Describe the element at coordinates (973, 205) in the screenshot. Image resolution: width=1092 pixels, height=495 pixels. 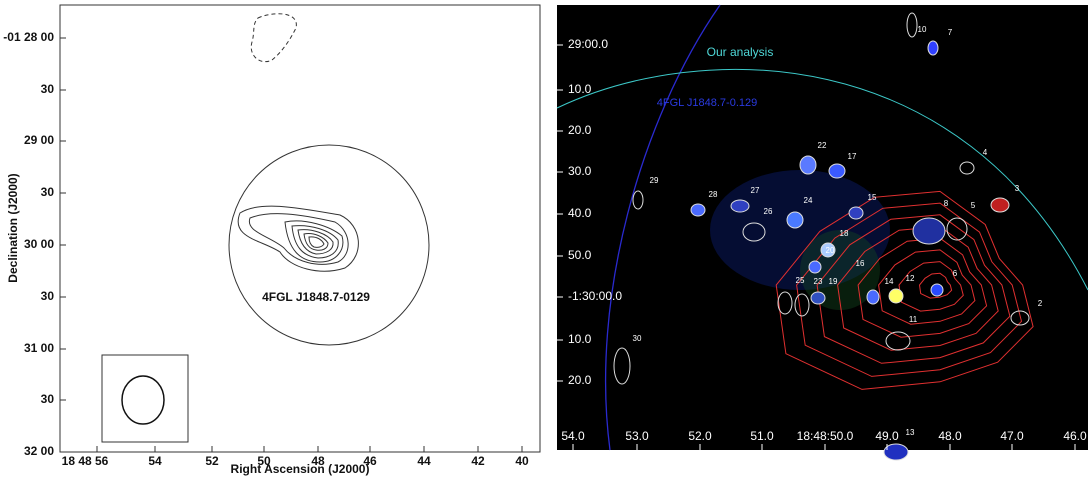
I see `source-label: 5` at that location.